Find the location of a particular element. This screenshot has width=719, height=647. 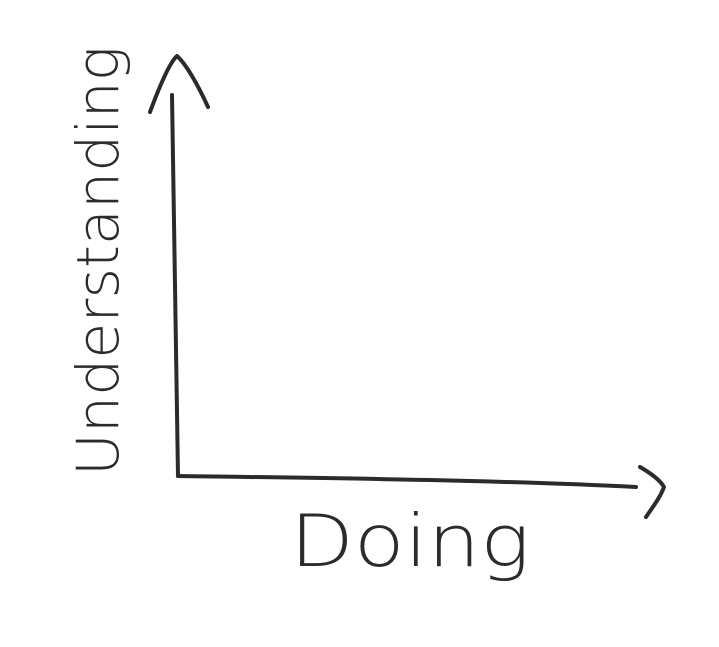

x-axis-label: Doing is located at coordinates (410, 541).